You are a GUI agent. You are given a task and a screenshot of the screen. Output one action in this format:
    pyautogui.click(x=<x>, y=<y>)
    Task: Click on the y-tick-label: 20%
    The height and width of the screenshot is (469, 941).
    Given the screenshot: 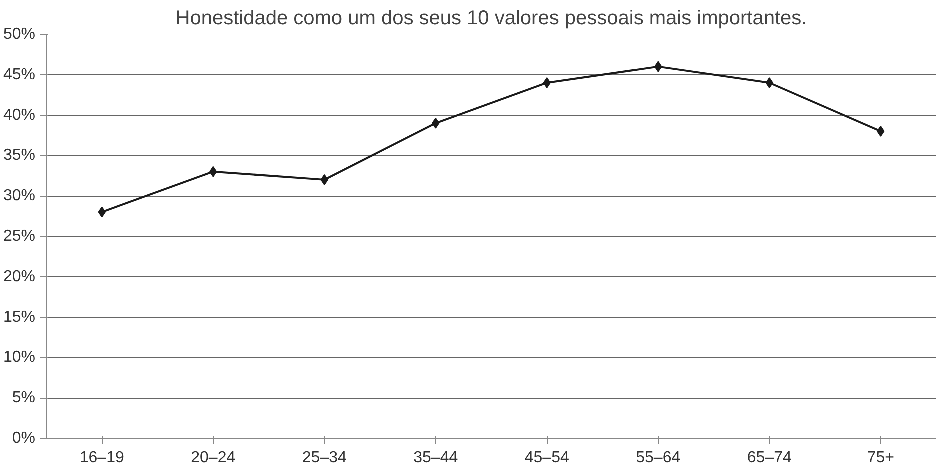 What is the action you would take?
    pyautogui.click(x=19, y=277)
    